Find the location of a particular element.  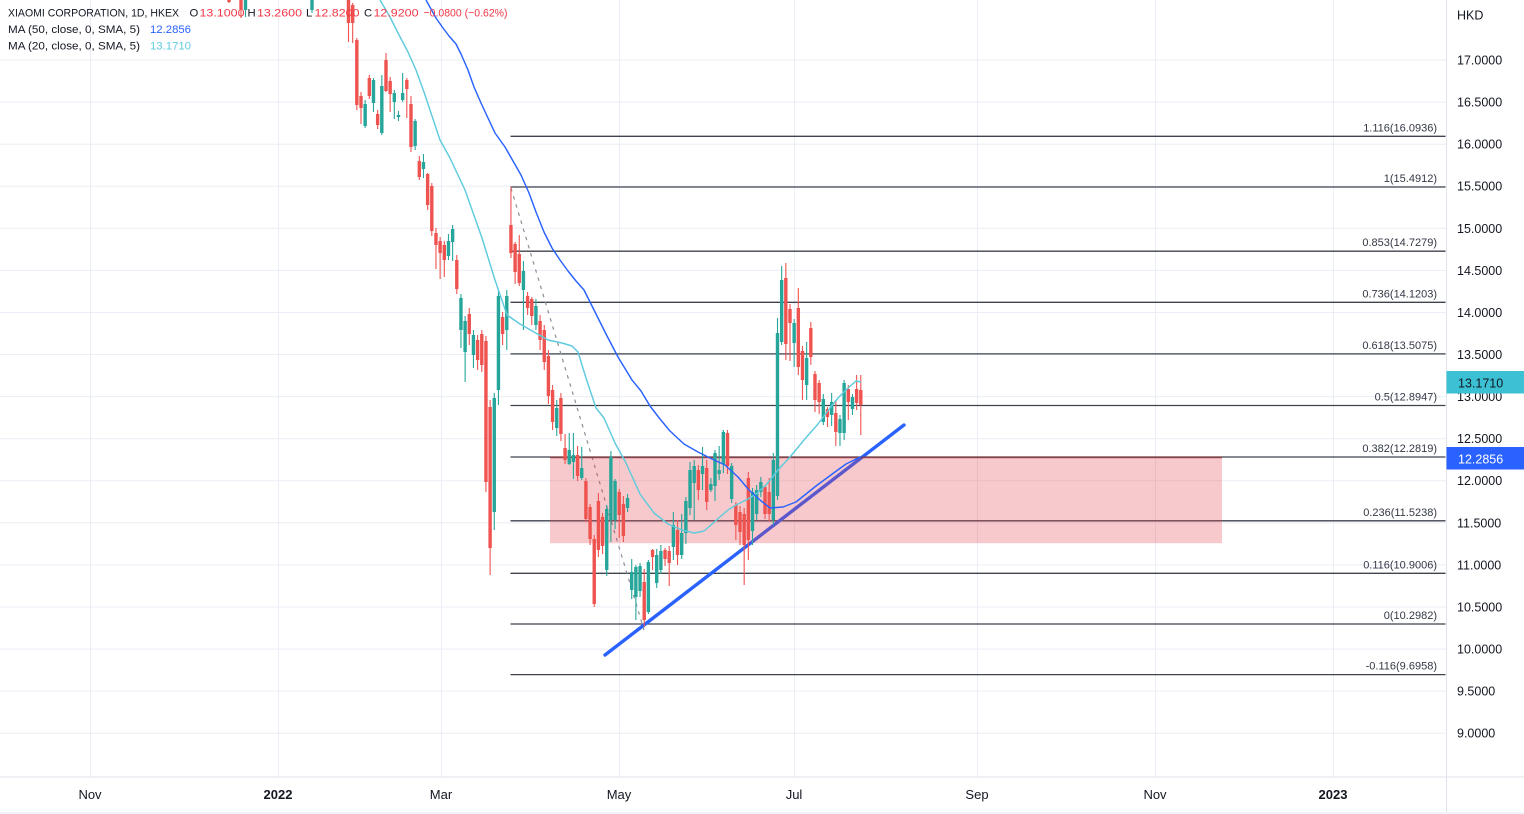

svg-text: 14.0000 is located at coordinates (1479, 313).